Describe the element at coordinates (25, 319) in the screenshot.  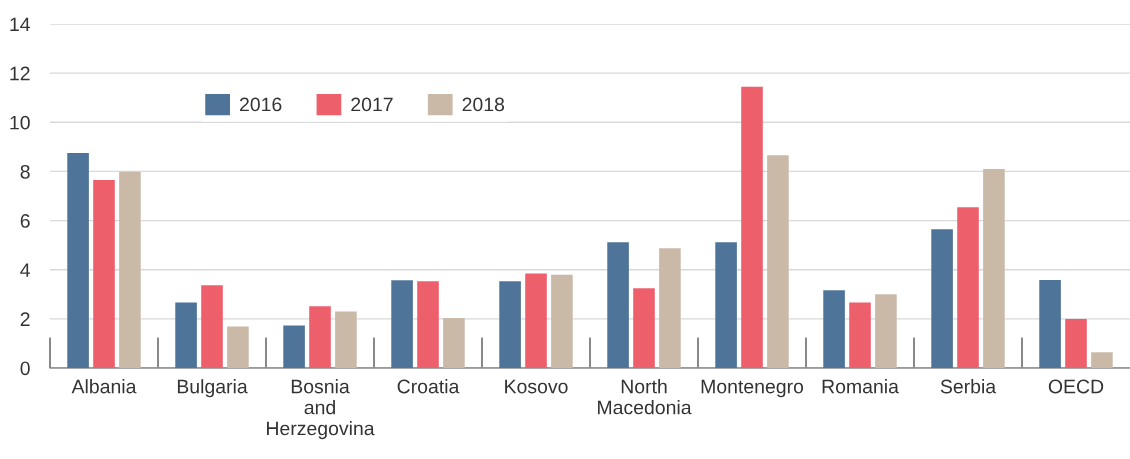
I see `y-tick-label: 2` at that location.